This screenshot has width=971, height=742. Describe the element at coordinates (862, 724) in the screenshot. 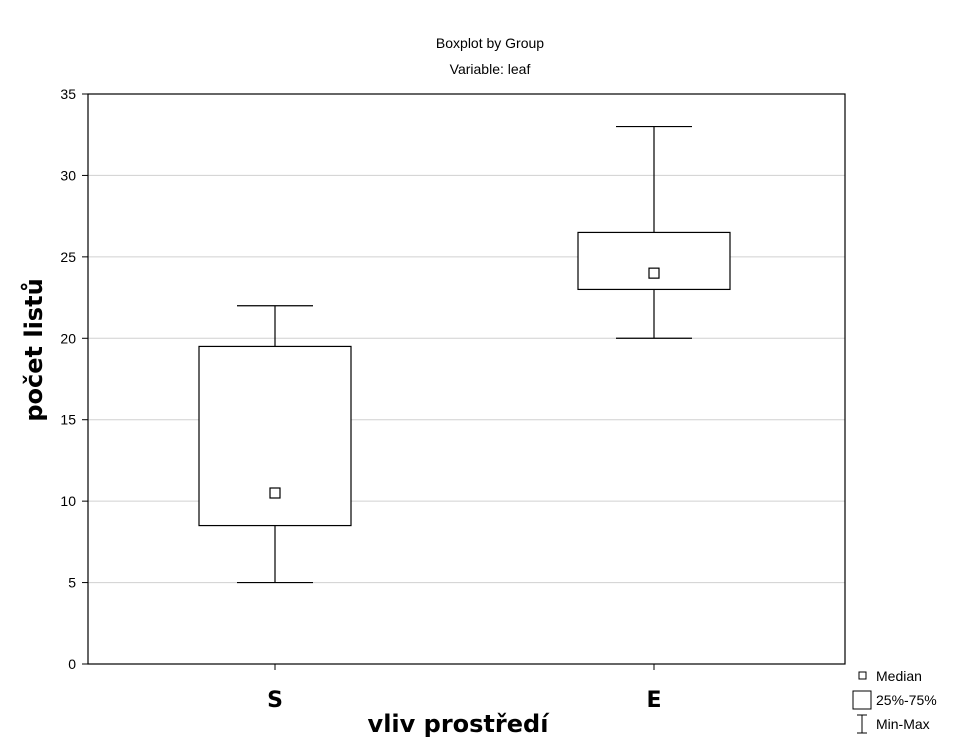

I see `legend-whisker-icon` at that location.